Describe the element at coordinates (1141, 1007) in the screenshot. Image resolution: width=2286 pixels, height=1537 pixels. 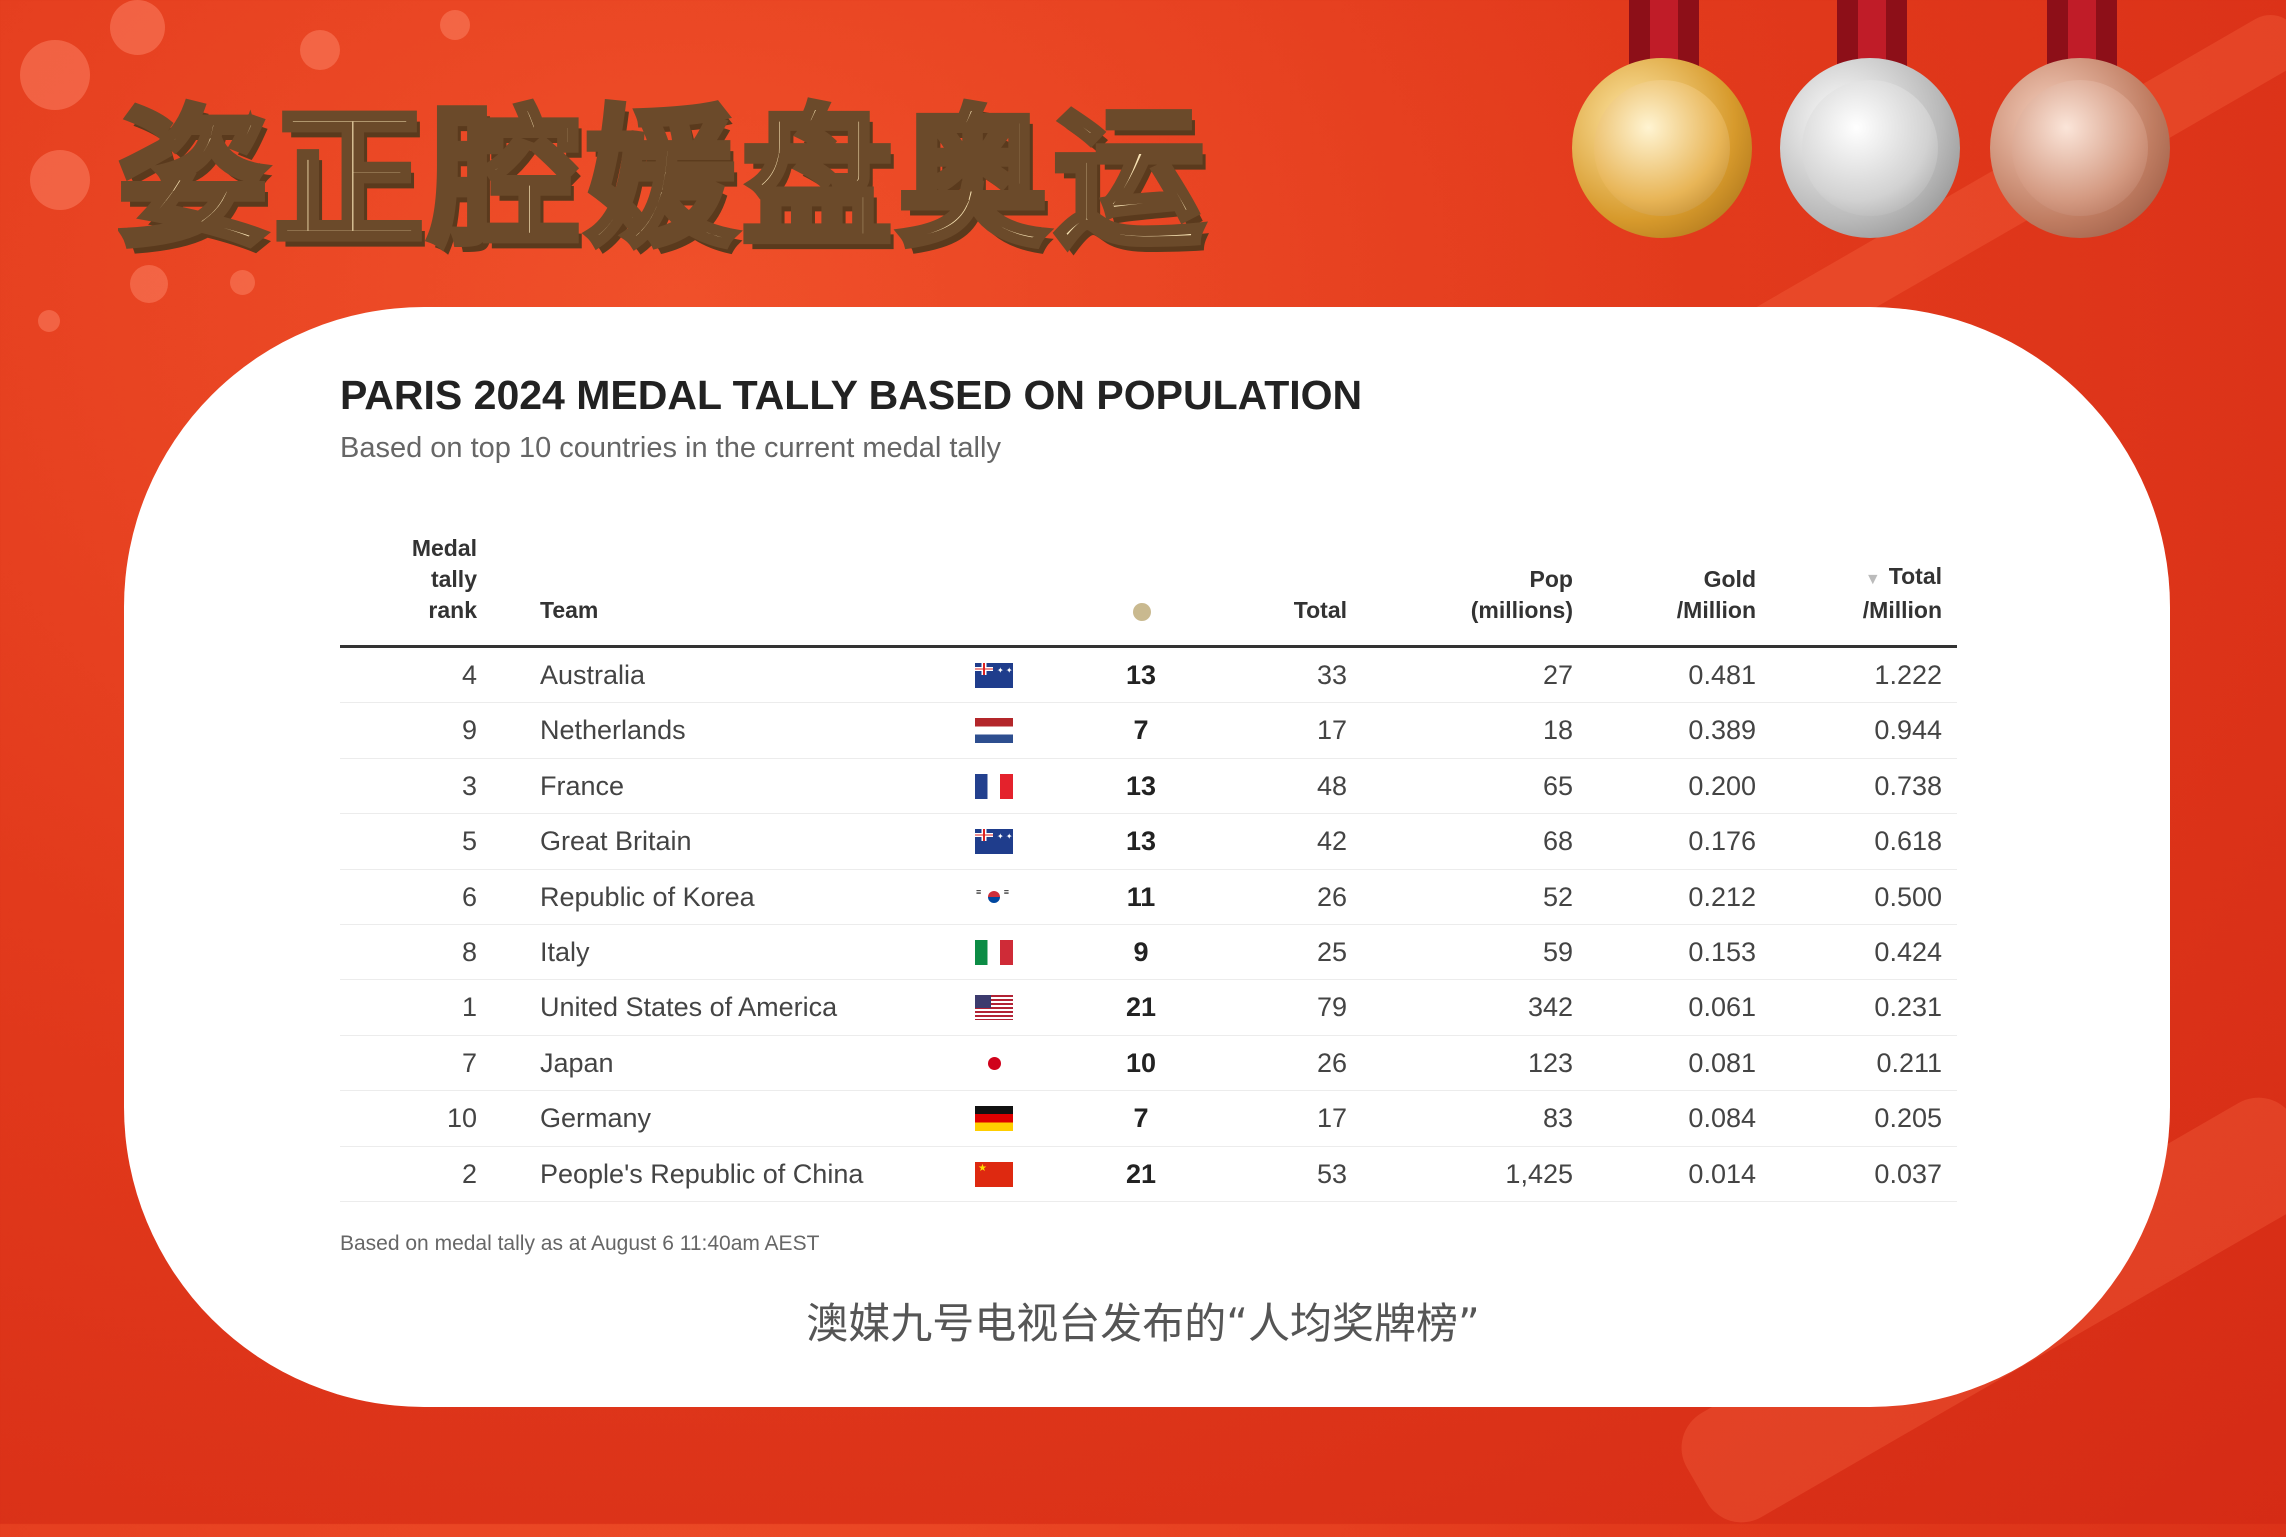
I see `gold-cell: 21` at that location.